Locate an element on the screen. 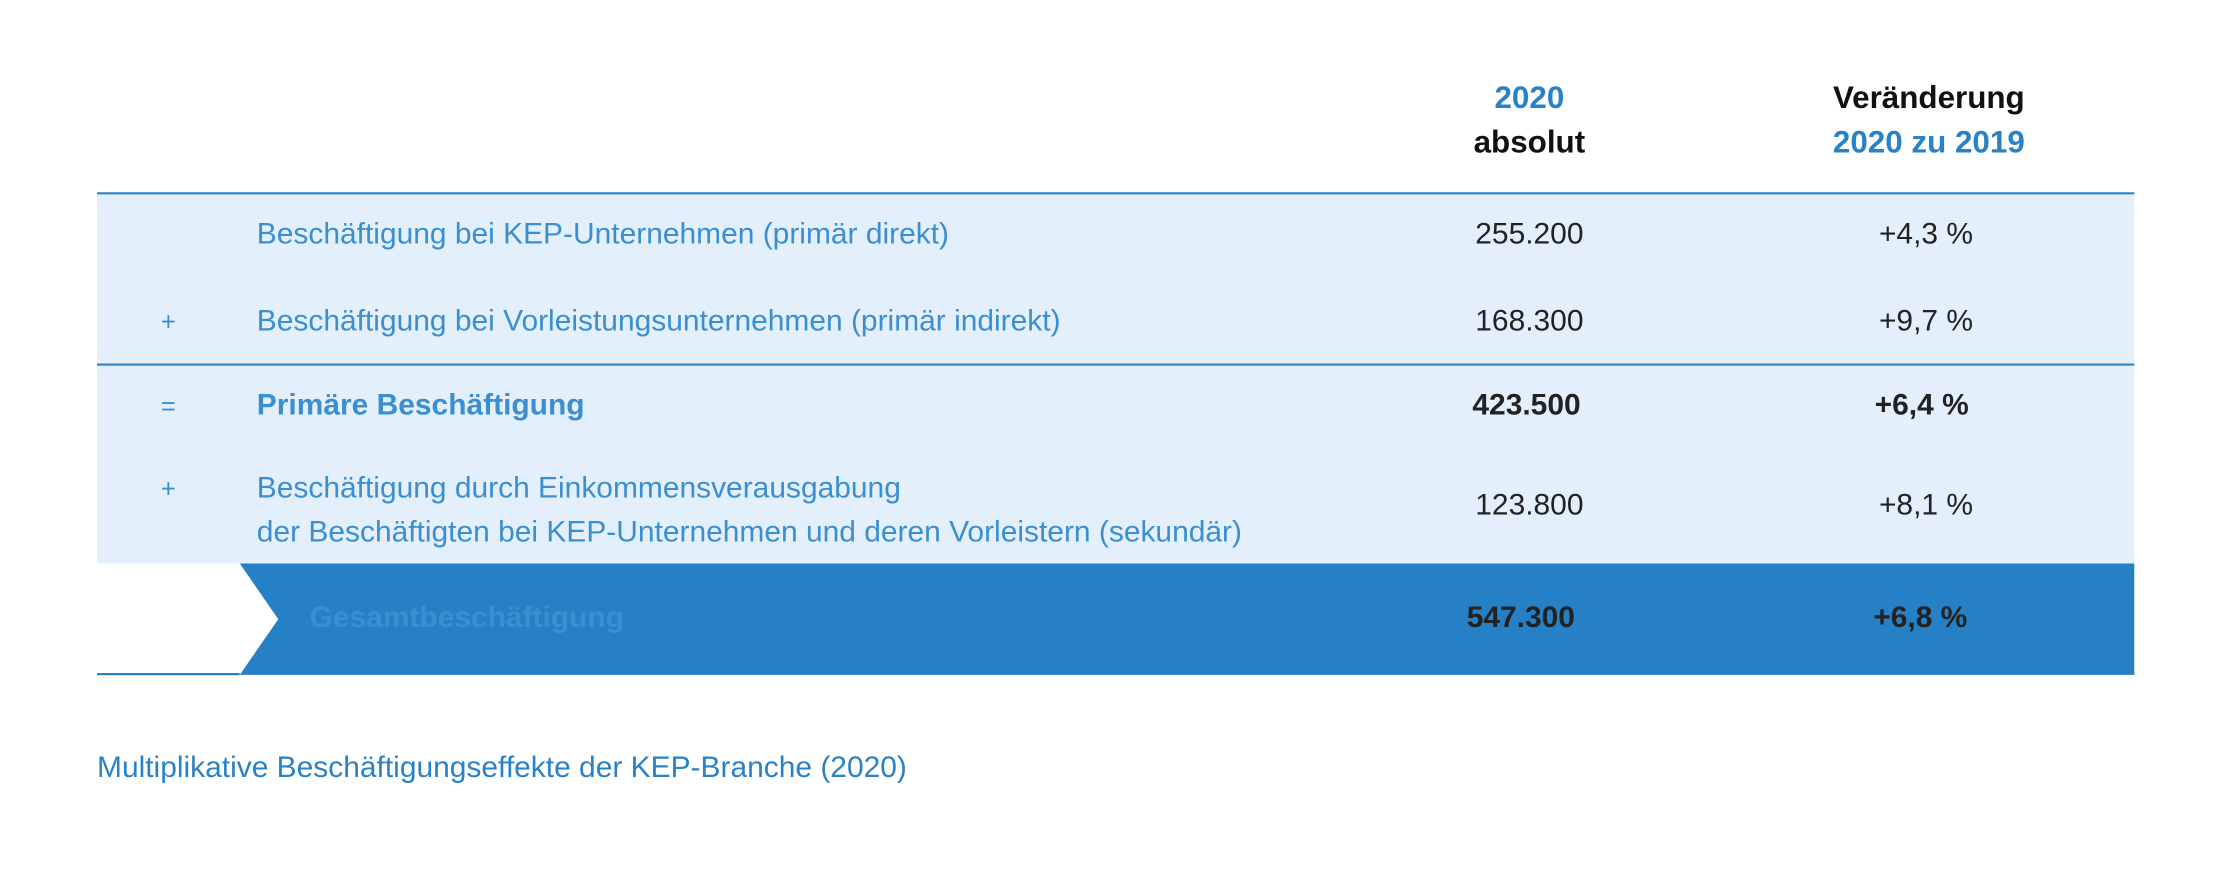  change: +9,7 % is located at coordinates (1926, 320).